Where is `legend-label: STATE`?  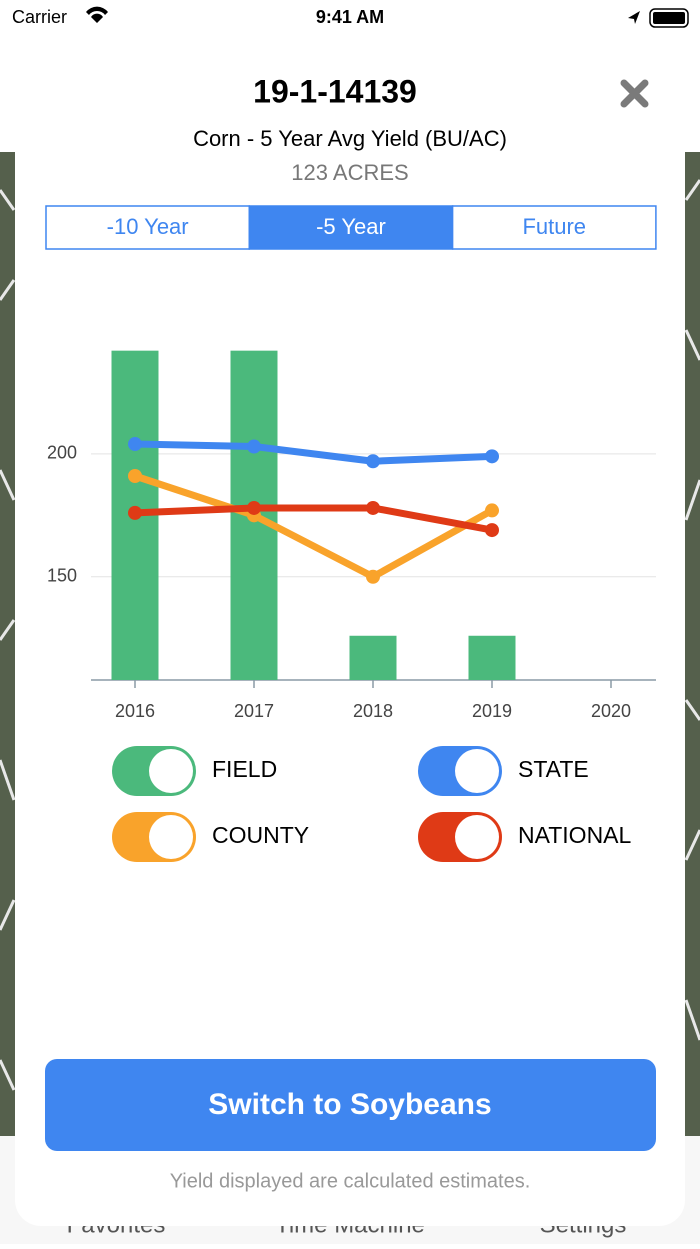
legend-label: STATE is located at coordinates (553, 769).